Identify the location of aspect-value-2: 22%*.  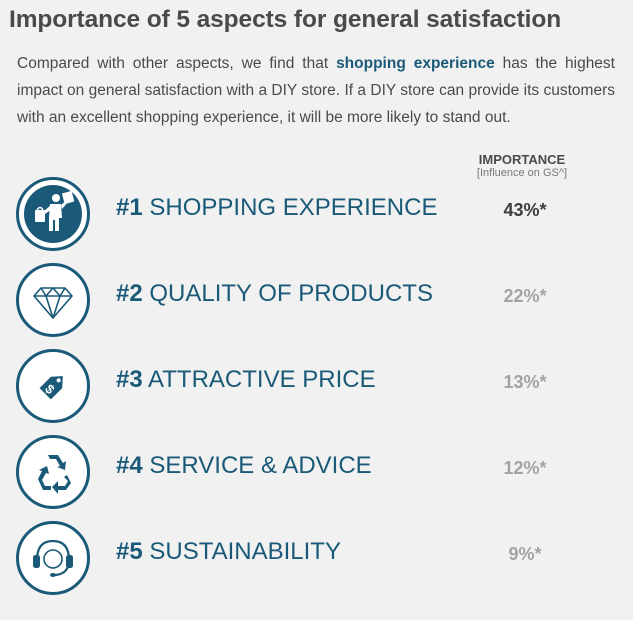
(525, 296).